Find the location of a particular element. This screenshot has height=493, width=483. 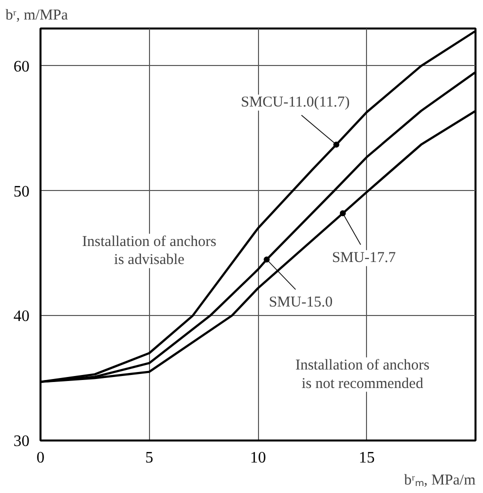

y-tick-label: 30 is located at coordinates (22, 441).